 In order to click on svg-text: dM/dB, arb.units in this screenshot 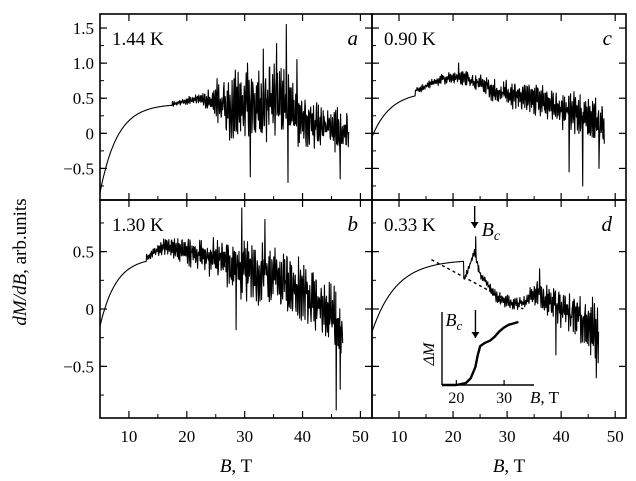, I will do `click(20, 261)`.